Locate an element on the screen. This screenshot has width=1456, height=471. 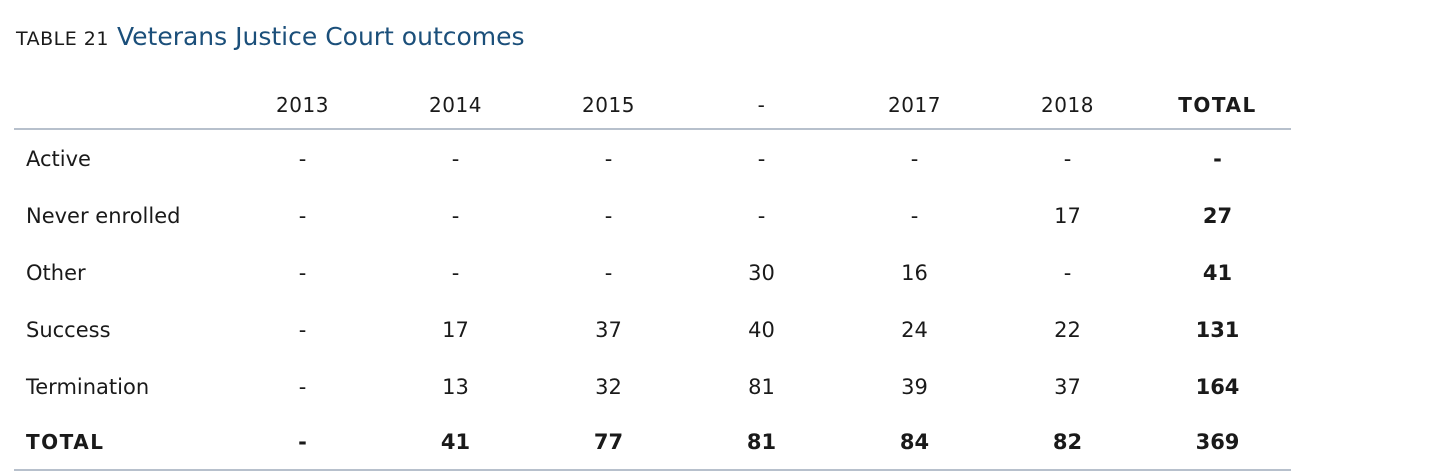
table-row: Termination - 13 32 81 39 37 164 is located at coordinates (652, 386).